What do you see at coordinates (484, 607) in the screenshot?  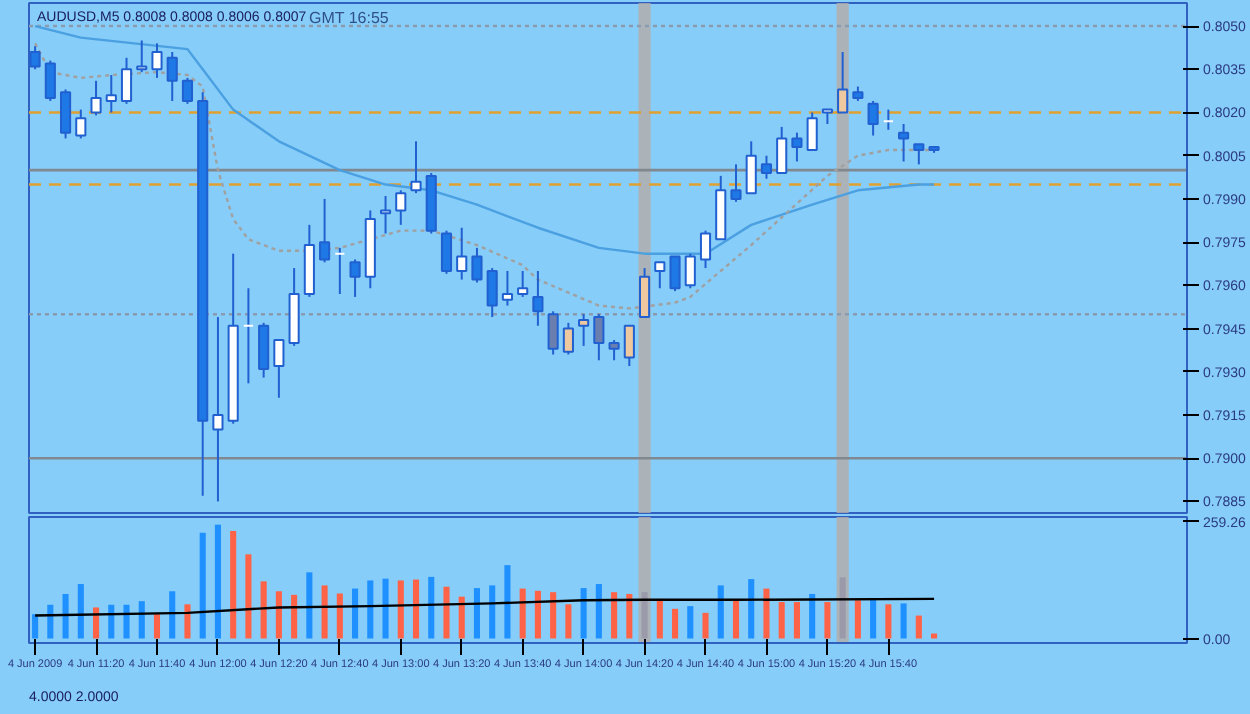 I see `line-series` at bounding box center [484, 607].